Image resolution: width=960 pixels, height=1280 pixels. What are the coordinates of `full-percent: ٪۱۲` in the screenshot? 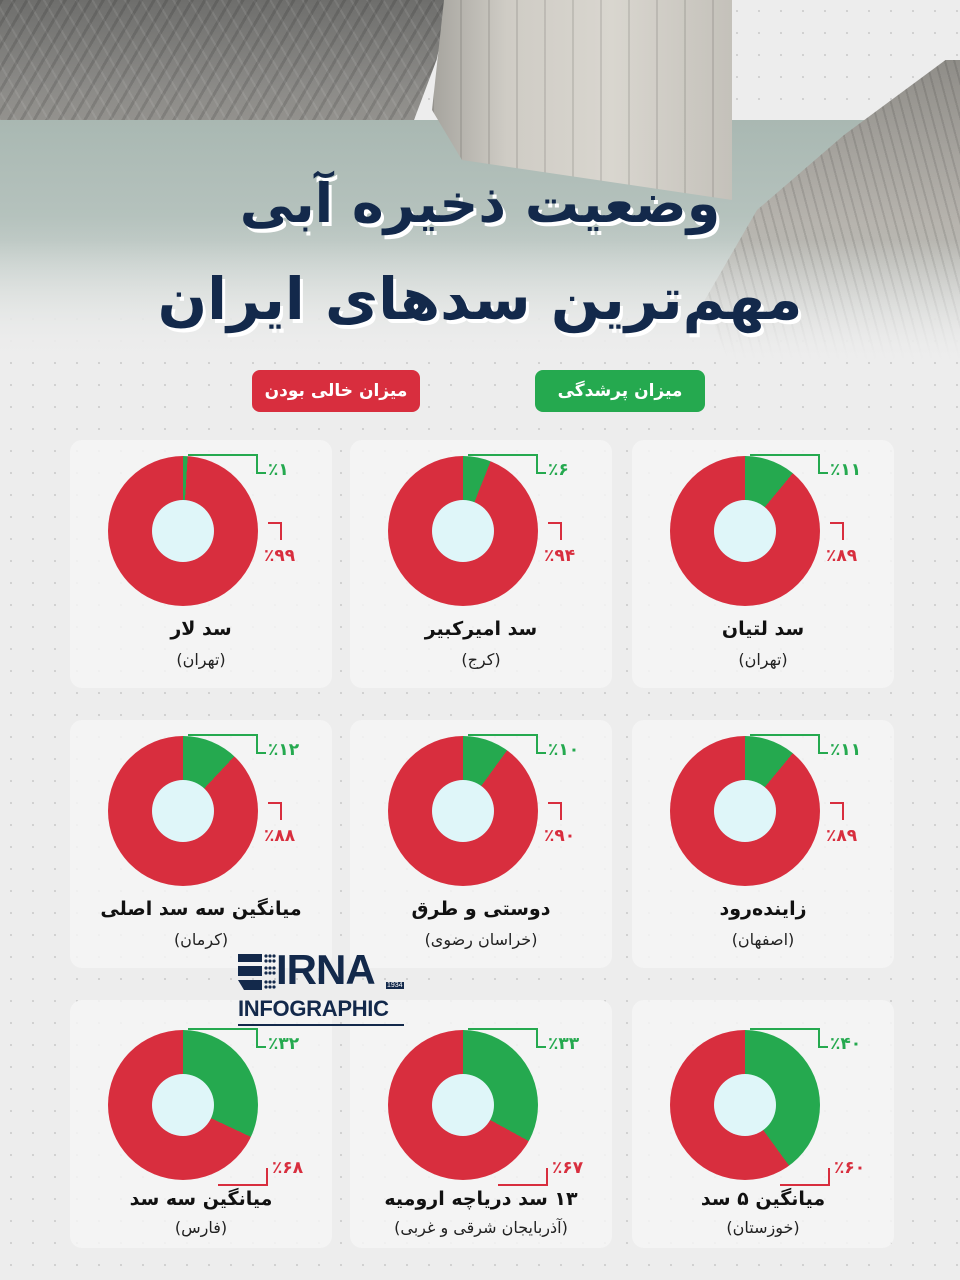 It's located at (284, 750).